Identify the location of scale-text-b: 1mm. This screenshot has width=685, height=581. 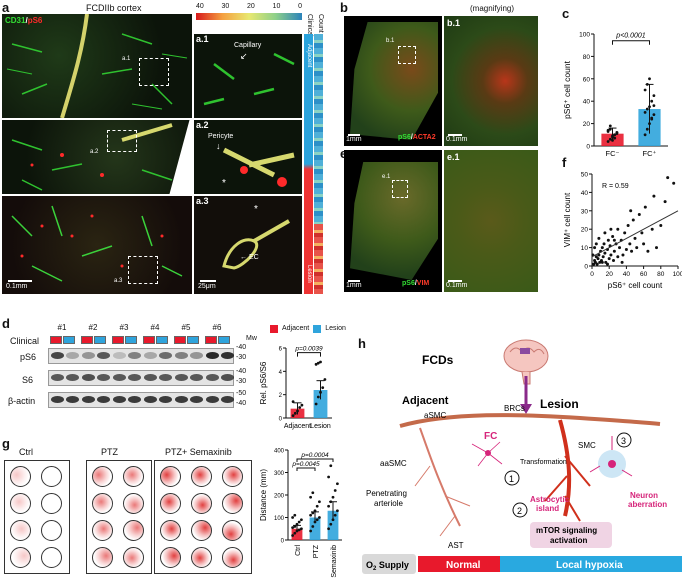
(354, 139).